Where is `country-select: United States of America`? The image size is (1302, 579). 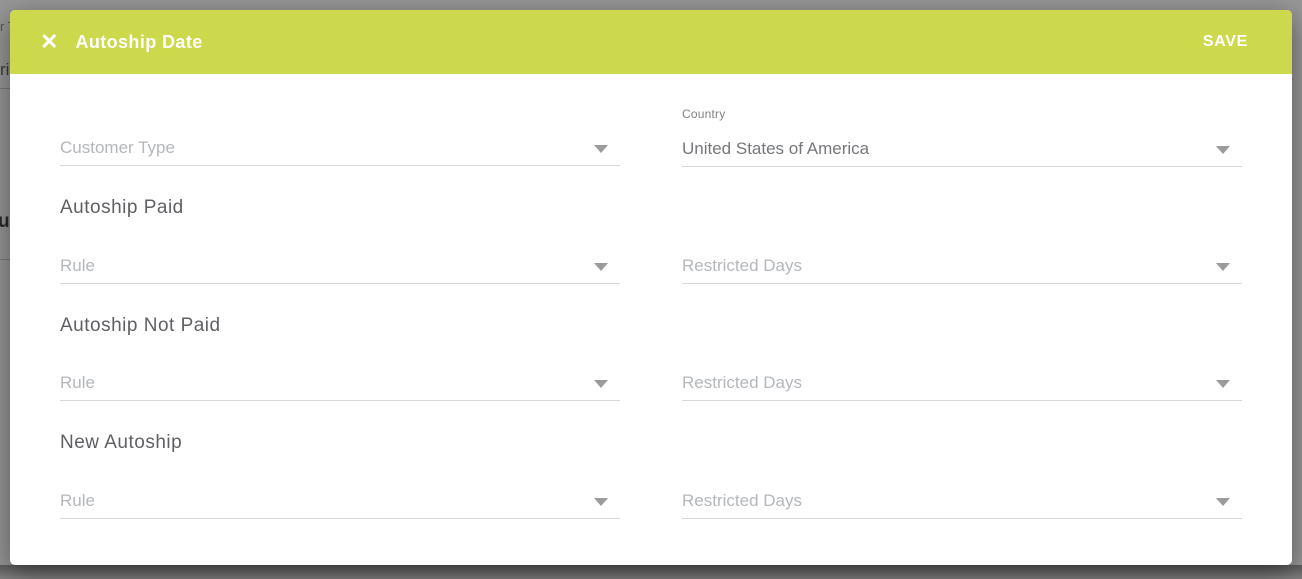
country-select: United States of America is located at coordinates (962, 149).